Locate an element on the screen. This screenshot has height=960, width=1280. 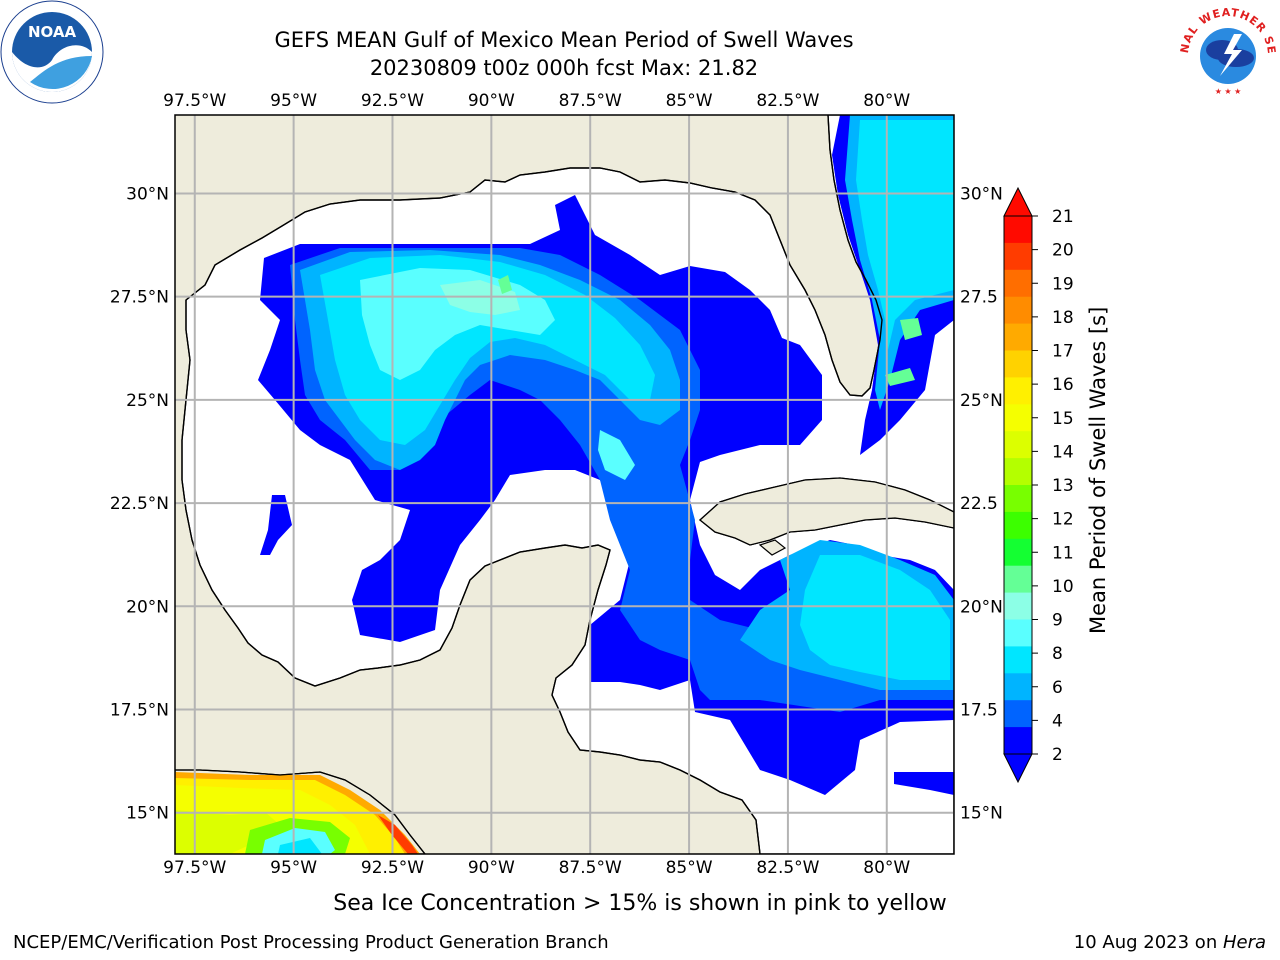
lon-label-top: 82.5°W is located at coordinates (787, 101).